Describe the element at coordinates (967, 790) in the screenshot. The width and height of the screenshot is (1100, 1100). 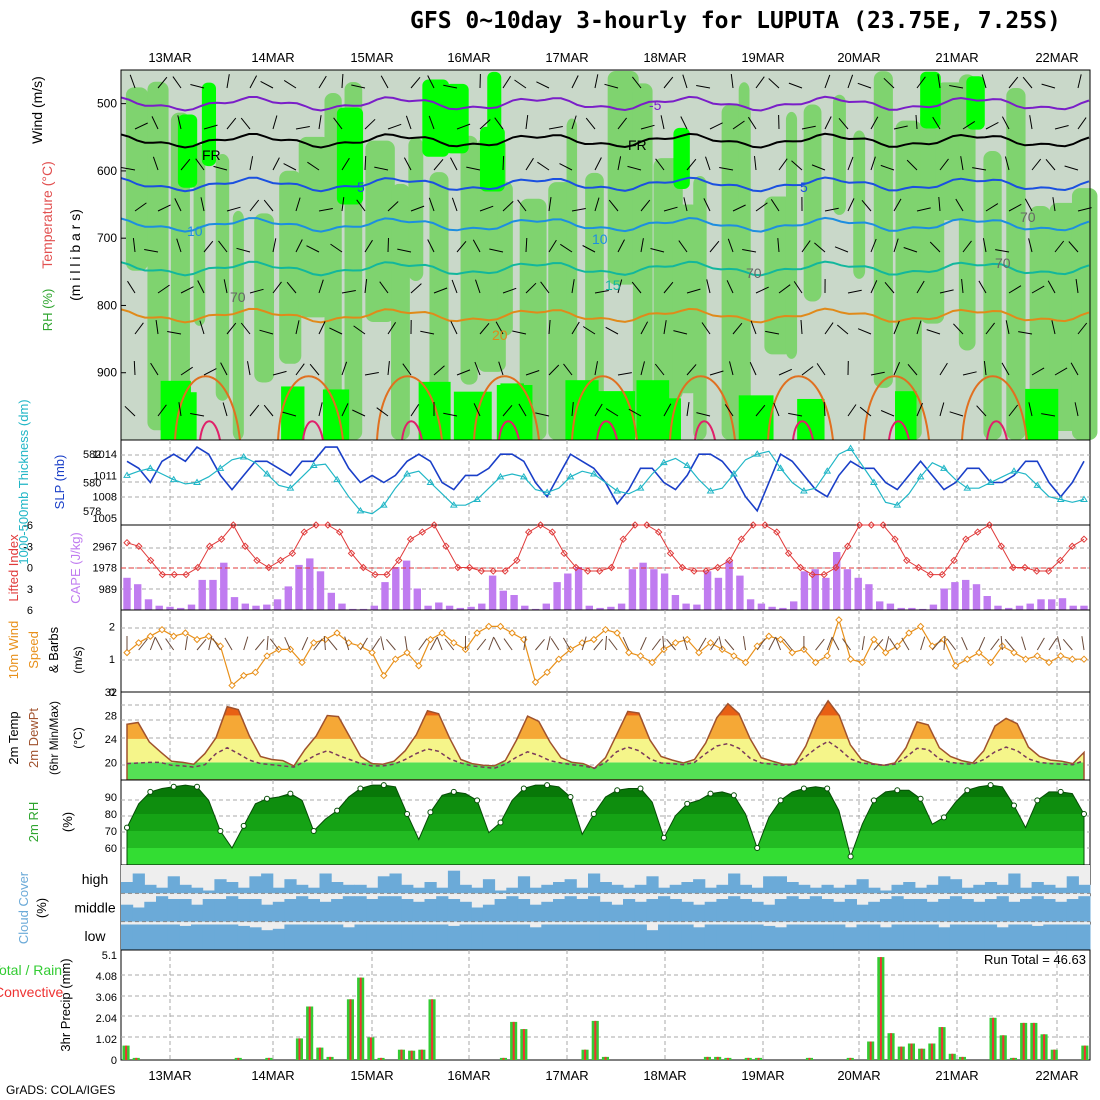
I see `rh-marker` at that location.